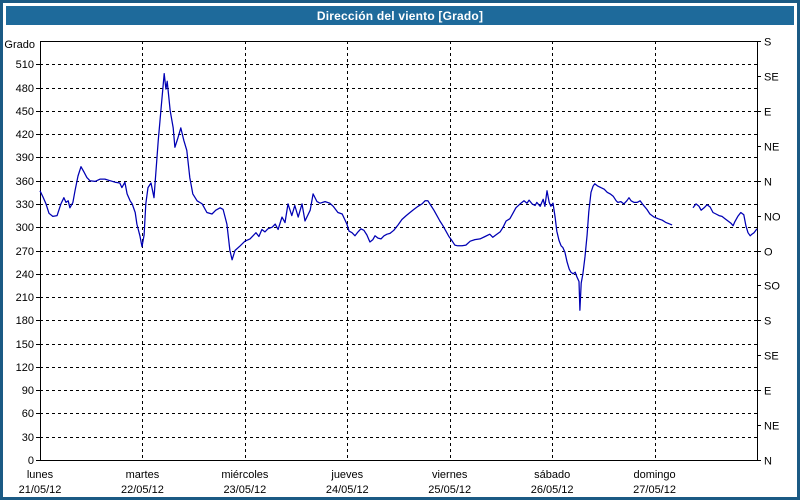 This screenshot has width=800, height=500. What do you see at coordinates (19, 45) in the screenshot?
I see `y-axis-title: Grado` at bounding box center [19, 45].